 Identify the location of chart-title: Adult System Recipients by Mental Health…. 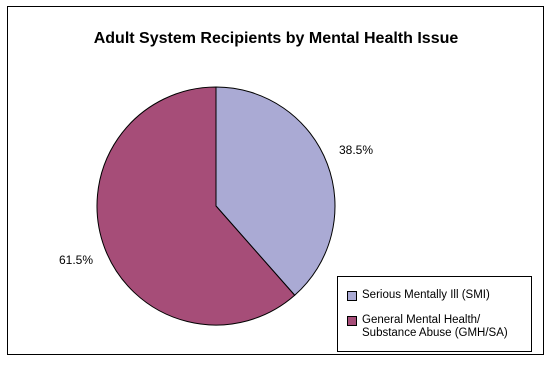
(276, 38).